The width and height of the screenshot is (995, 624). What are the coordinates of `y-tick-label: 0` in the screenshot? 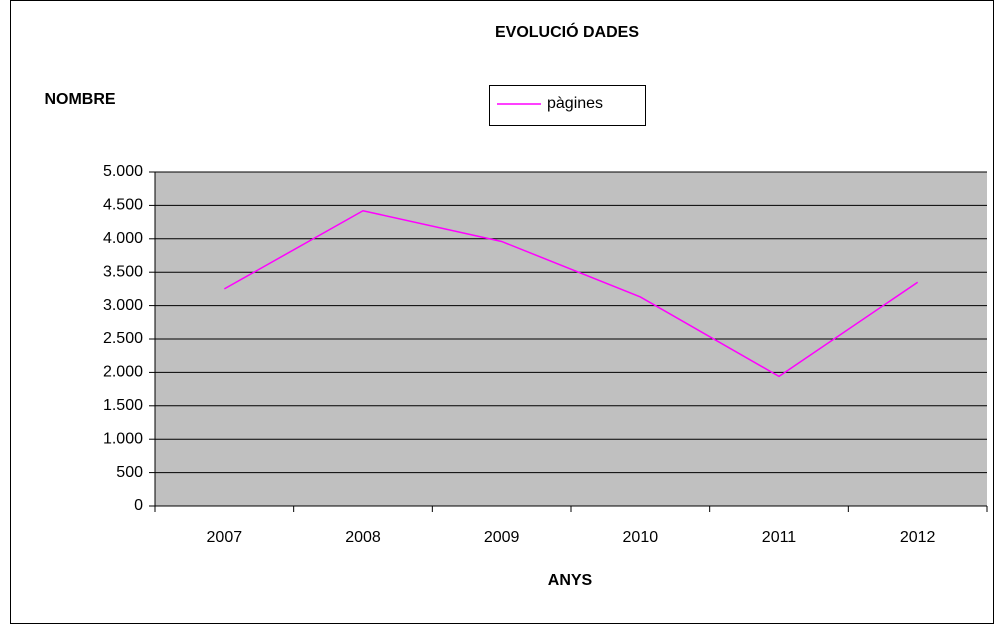 It's located at (138, 505).